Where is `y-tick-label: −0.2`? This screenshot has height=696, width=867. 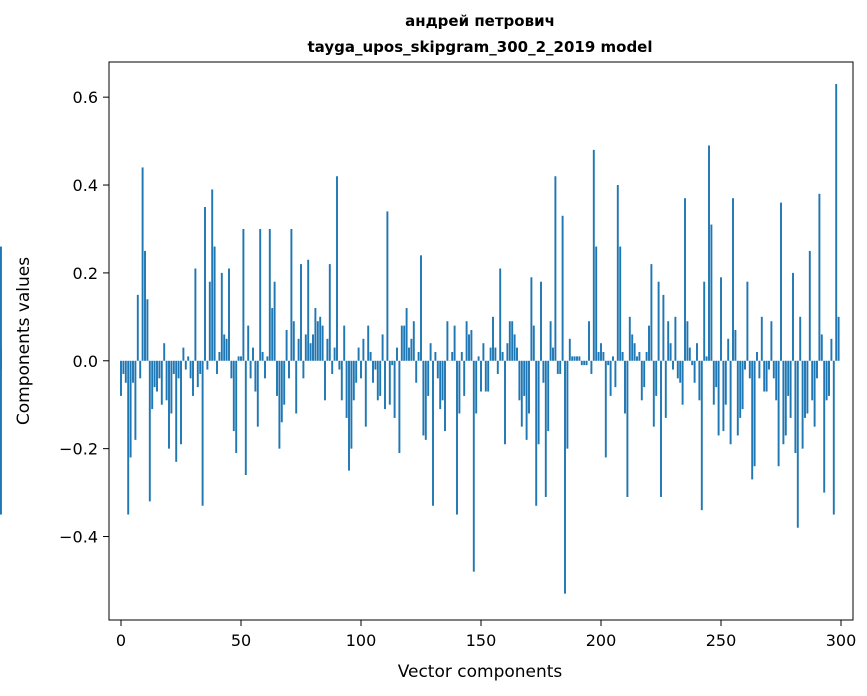 y-tick-label: −0.2 is located at coordinates (78, 449).